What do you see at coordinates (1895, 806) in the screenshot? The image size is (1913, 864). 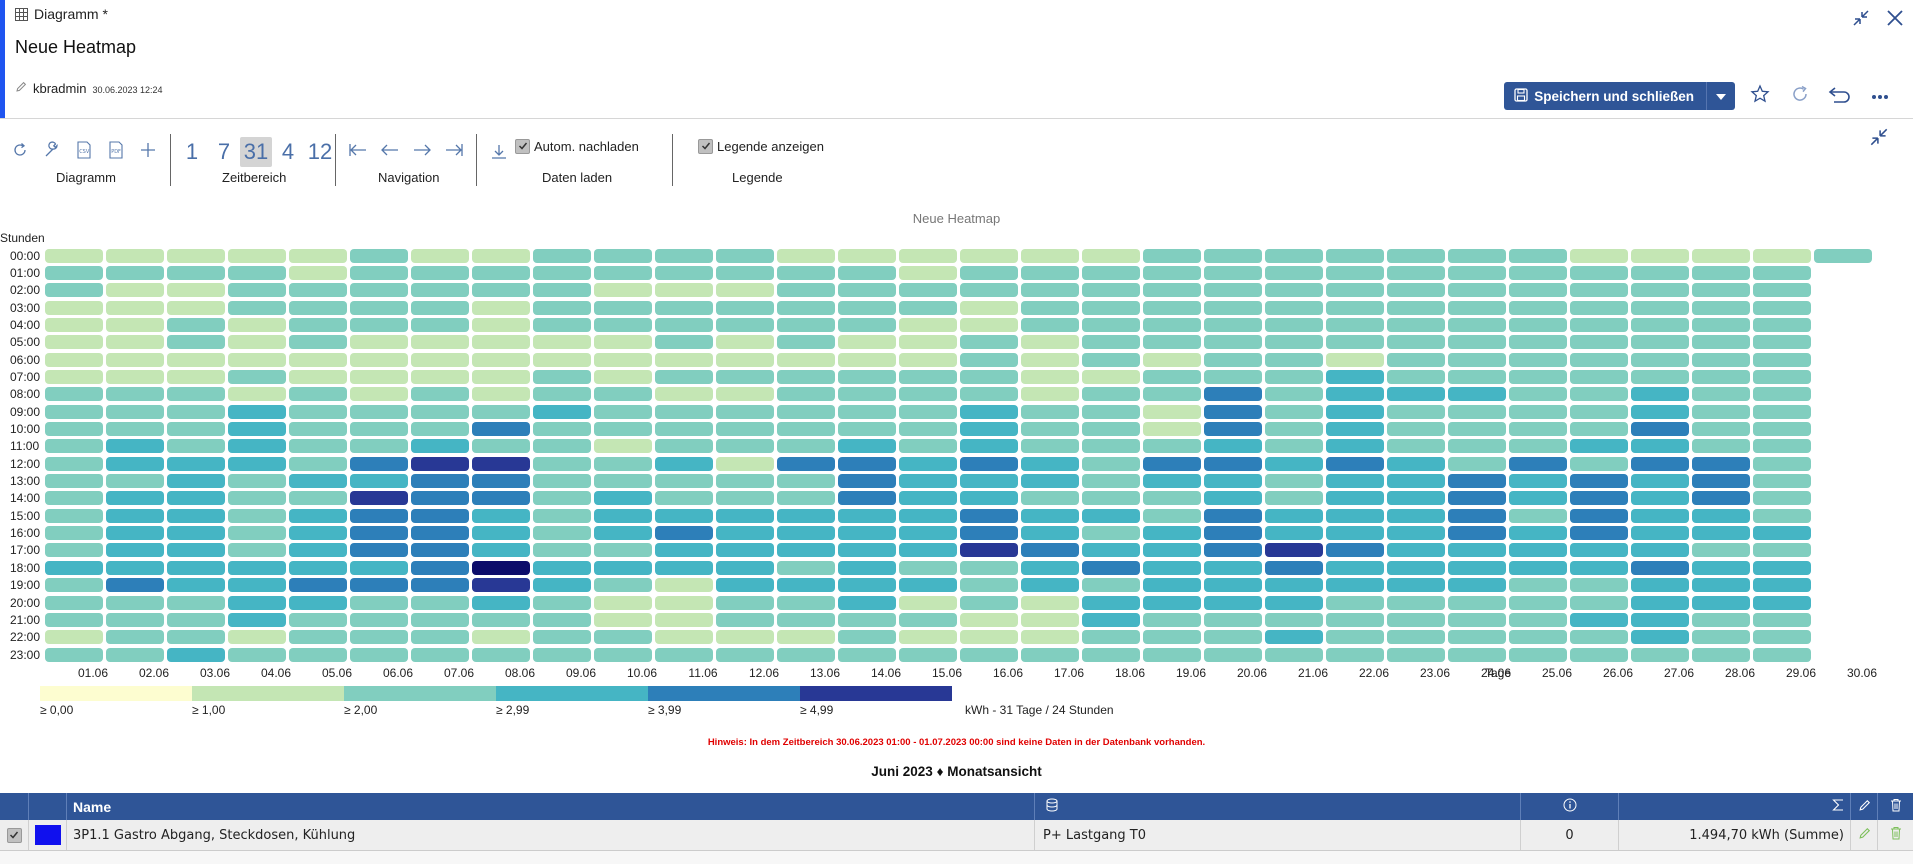 I see `header-delete-col` at bounding box center [1895, 806].